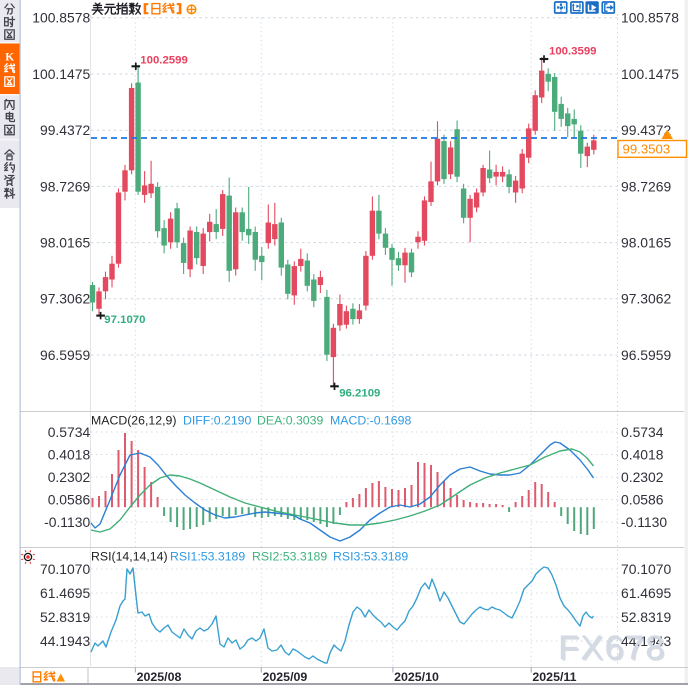 This screenshot has width=688, height=690. What do you see at coordinates (217, 421) in the screenshot?
I see `svg-text: DIFF:0.2190` at bounding box center [217, 421].